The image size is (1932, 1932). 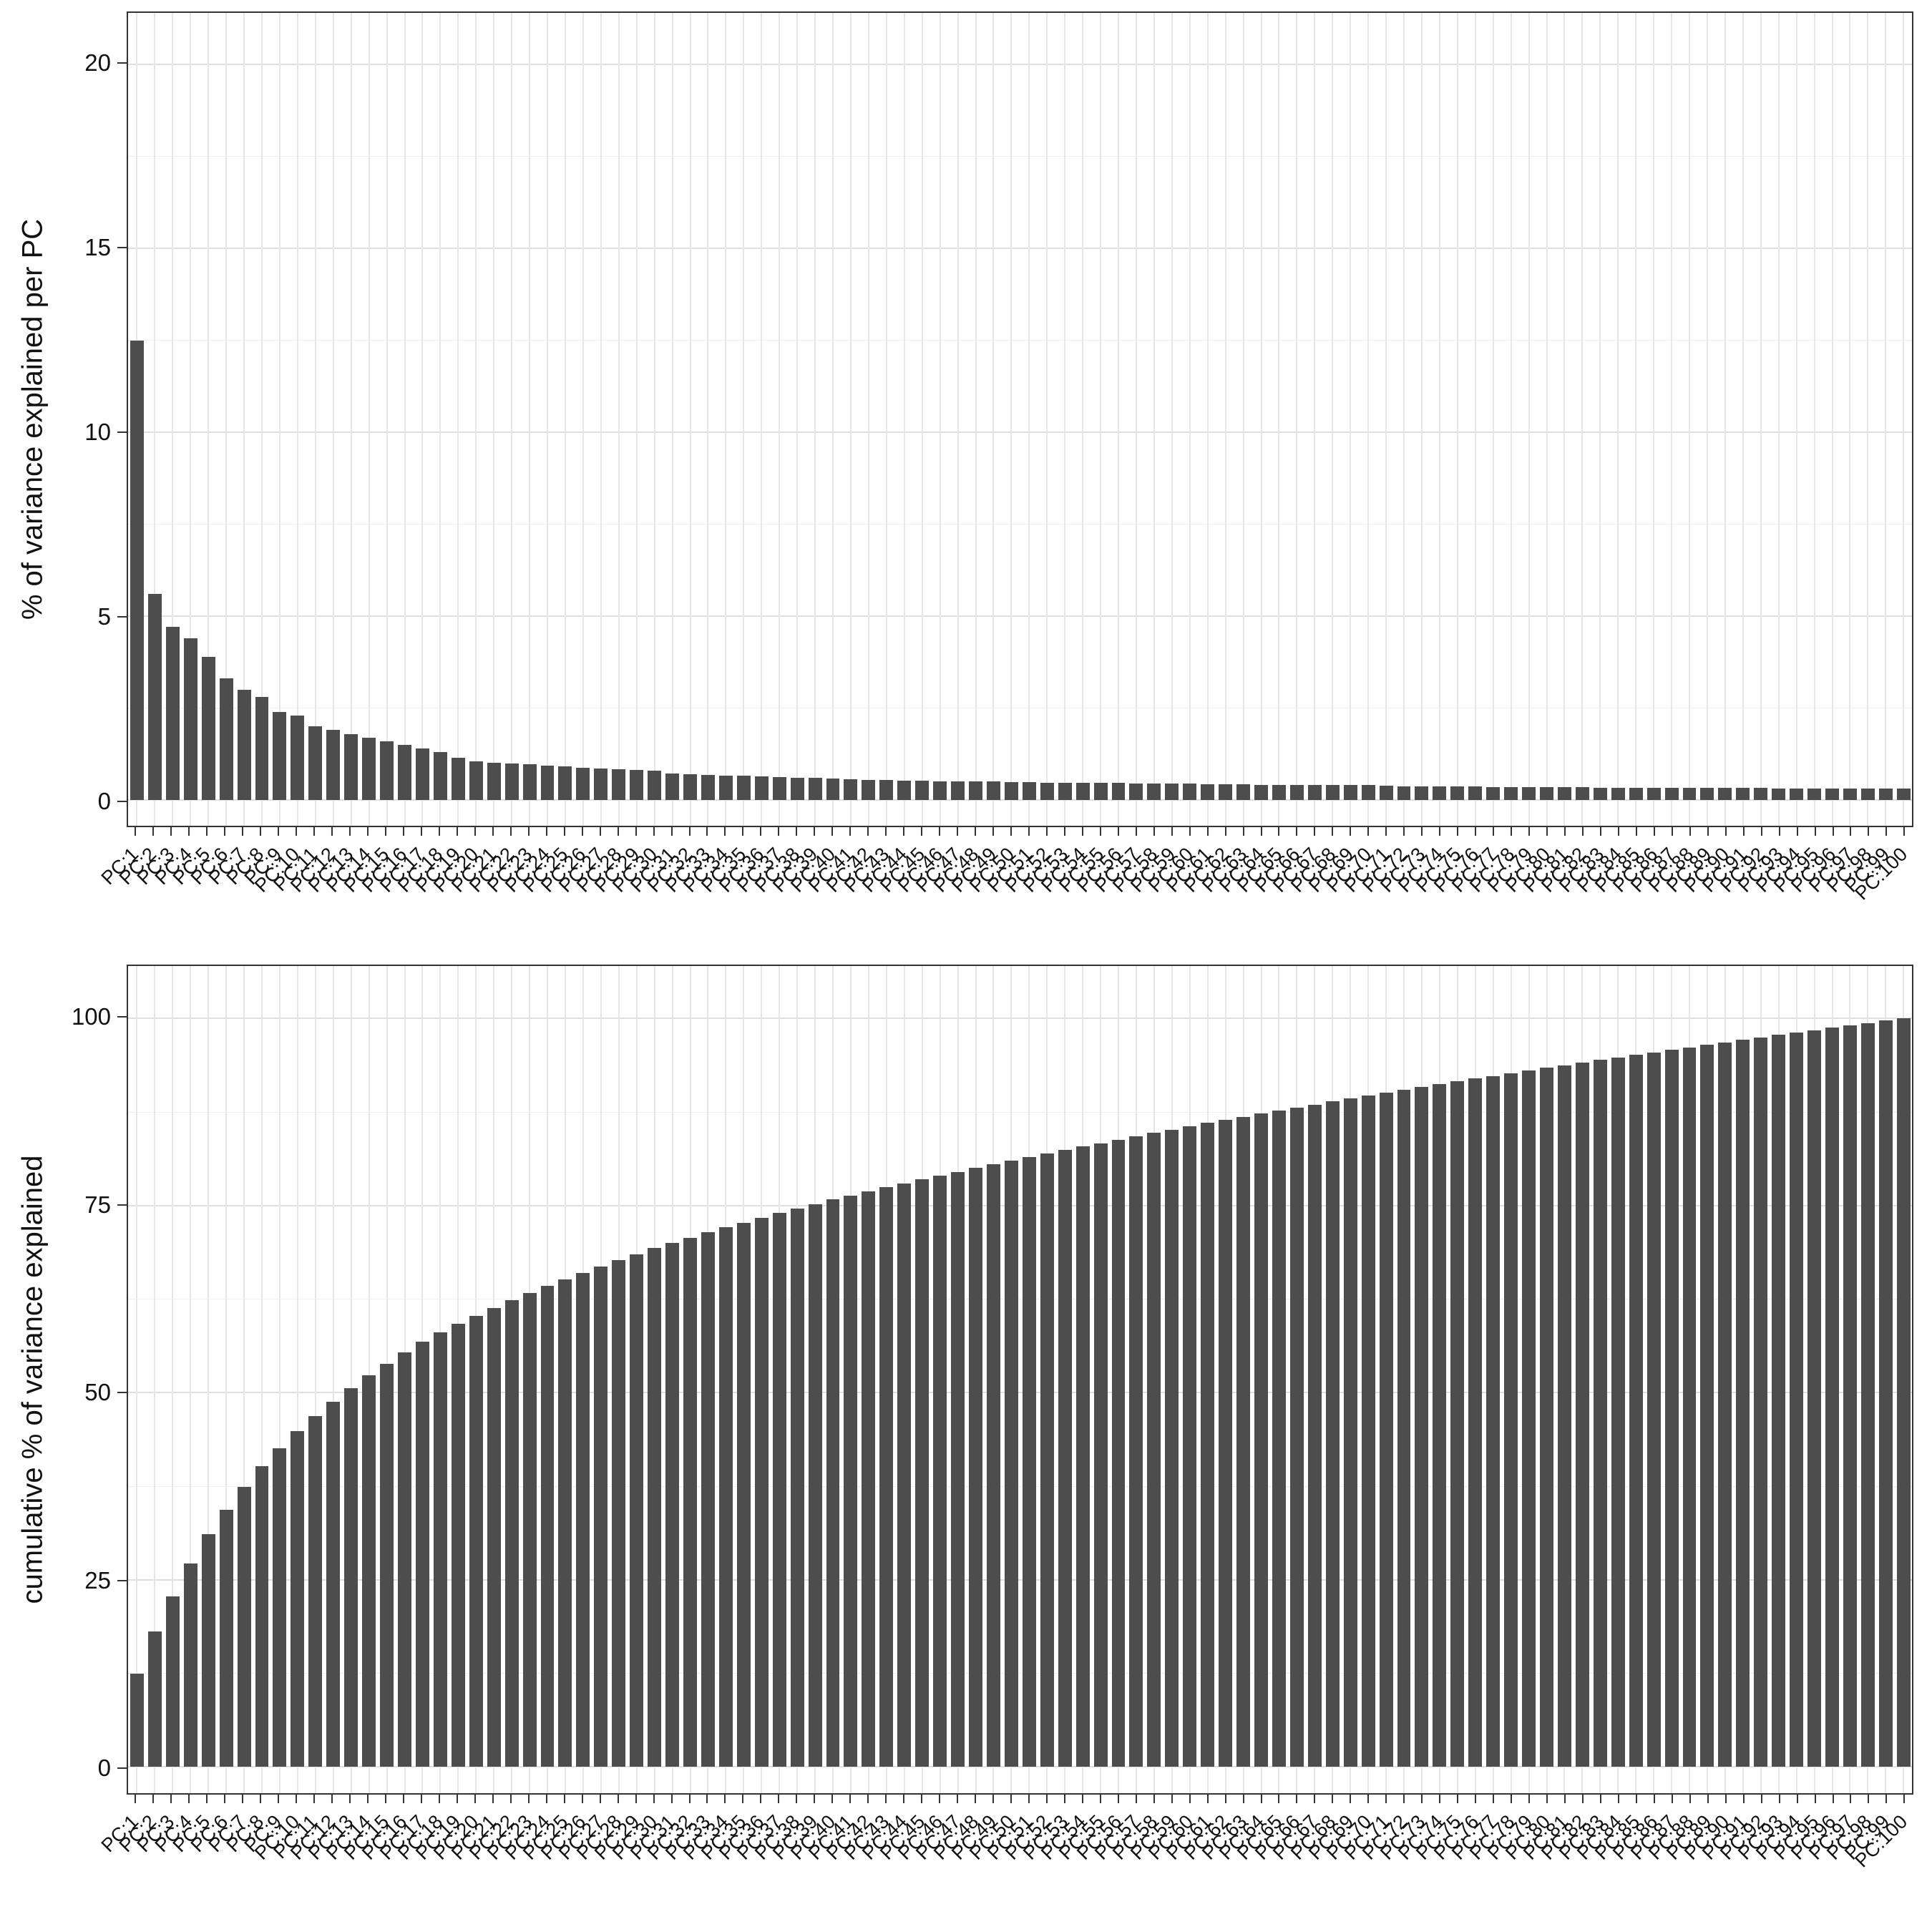 I want to click on x-axis-slot: PC:6, so click(x=210, y=896).